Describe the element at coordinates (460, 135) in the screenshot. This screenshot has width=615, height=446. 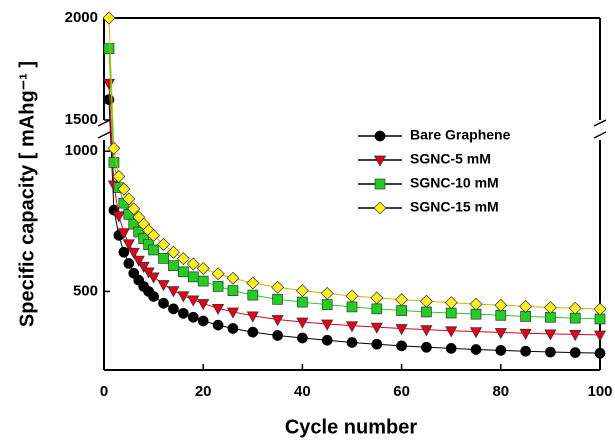
I see `legend-label: Bare Graphene` at that location.